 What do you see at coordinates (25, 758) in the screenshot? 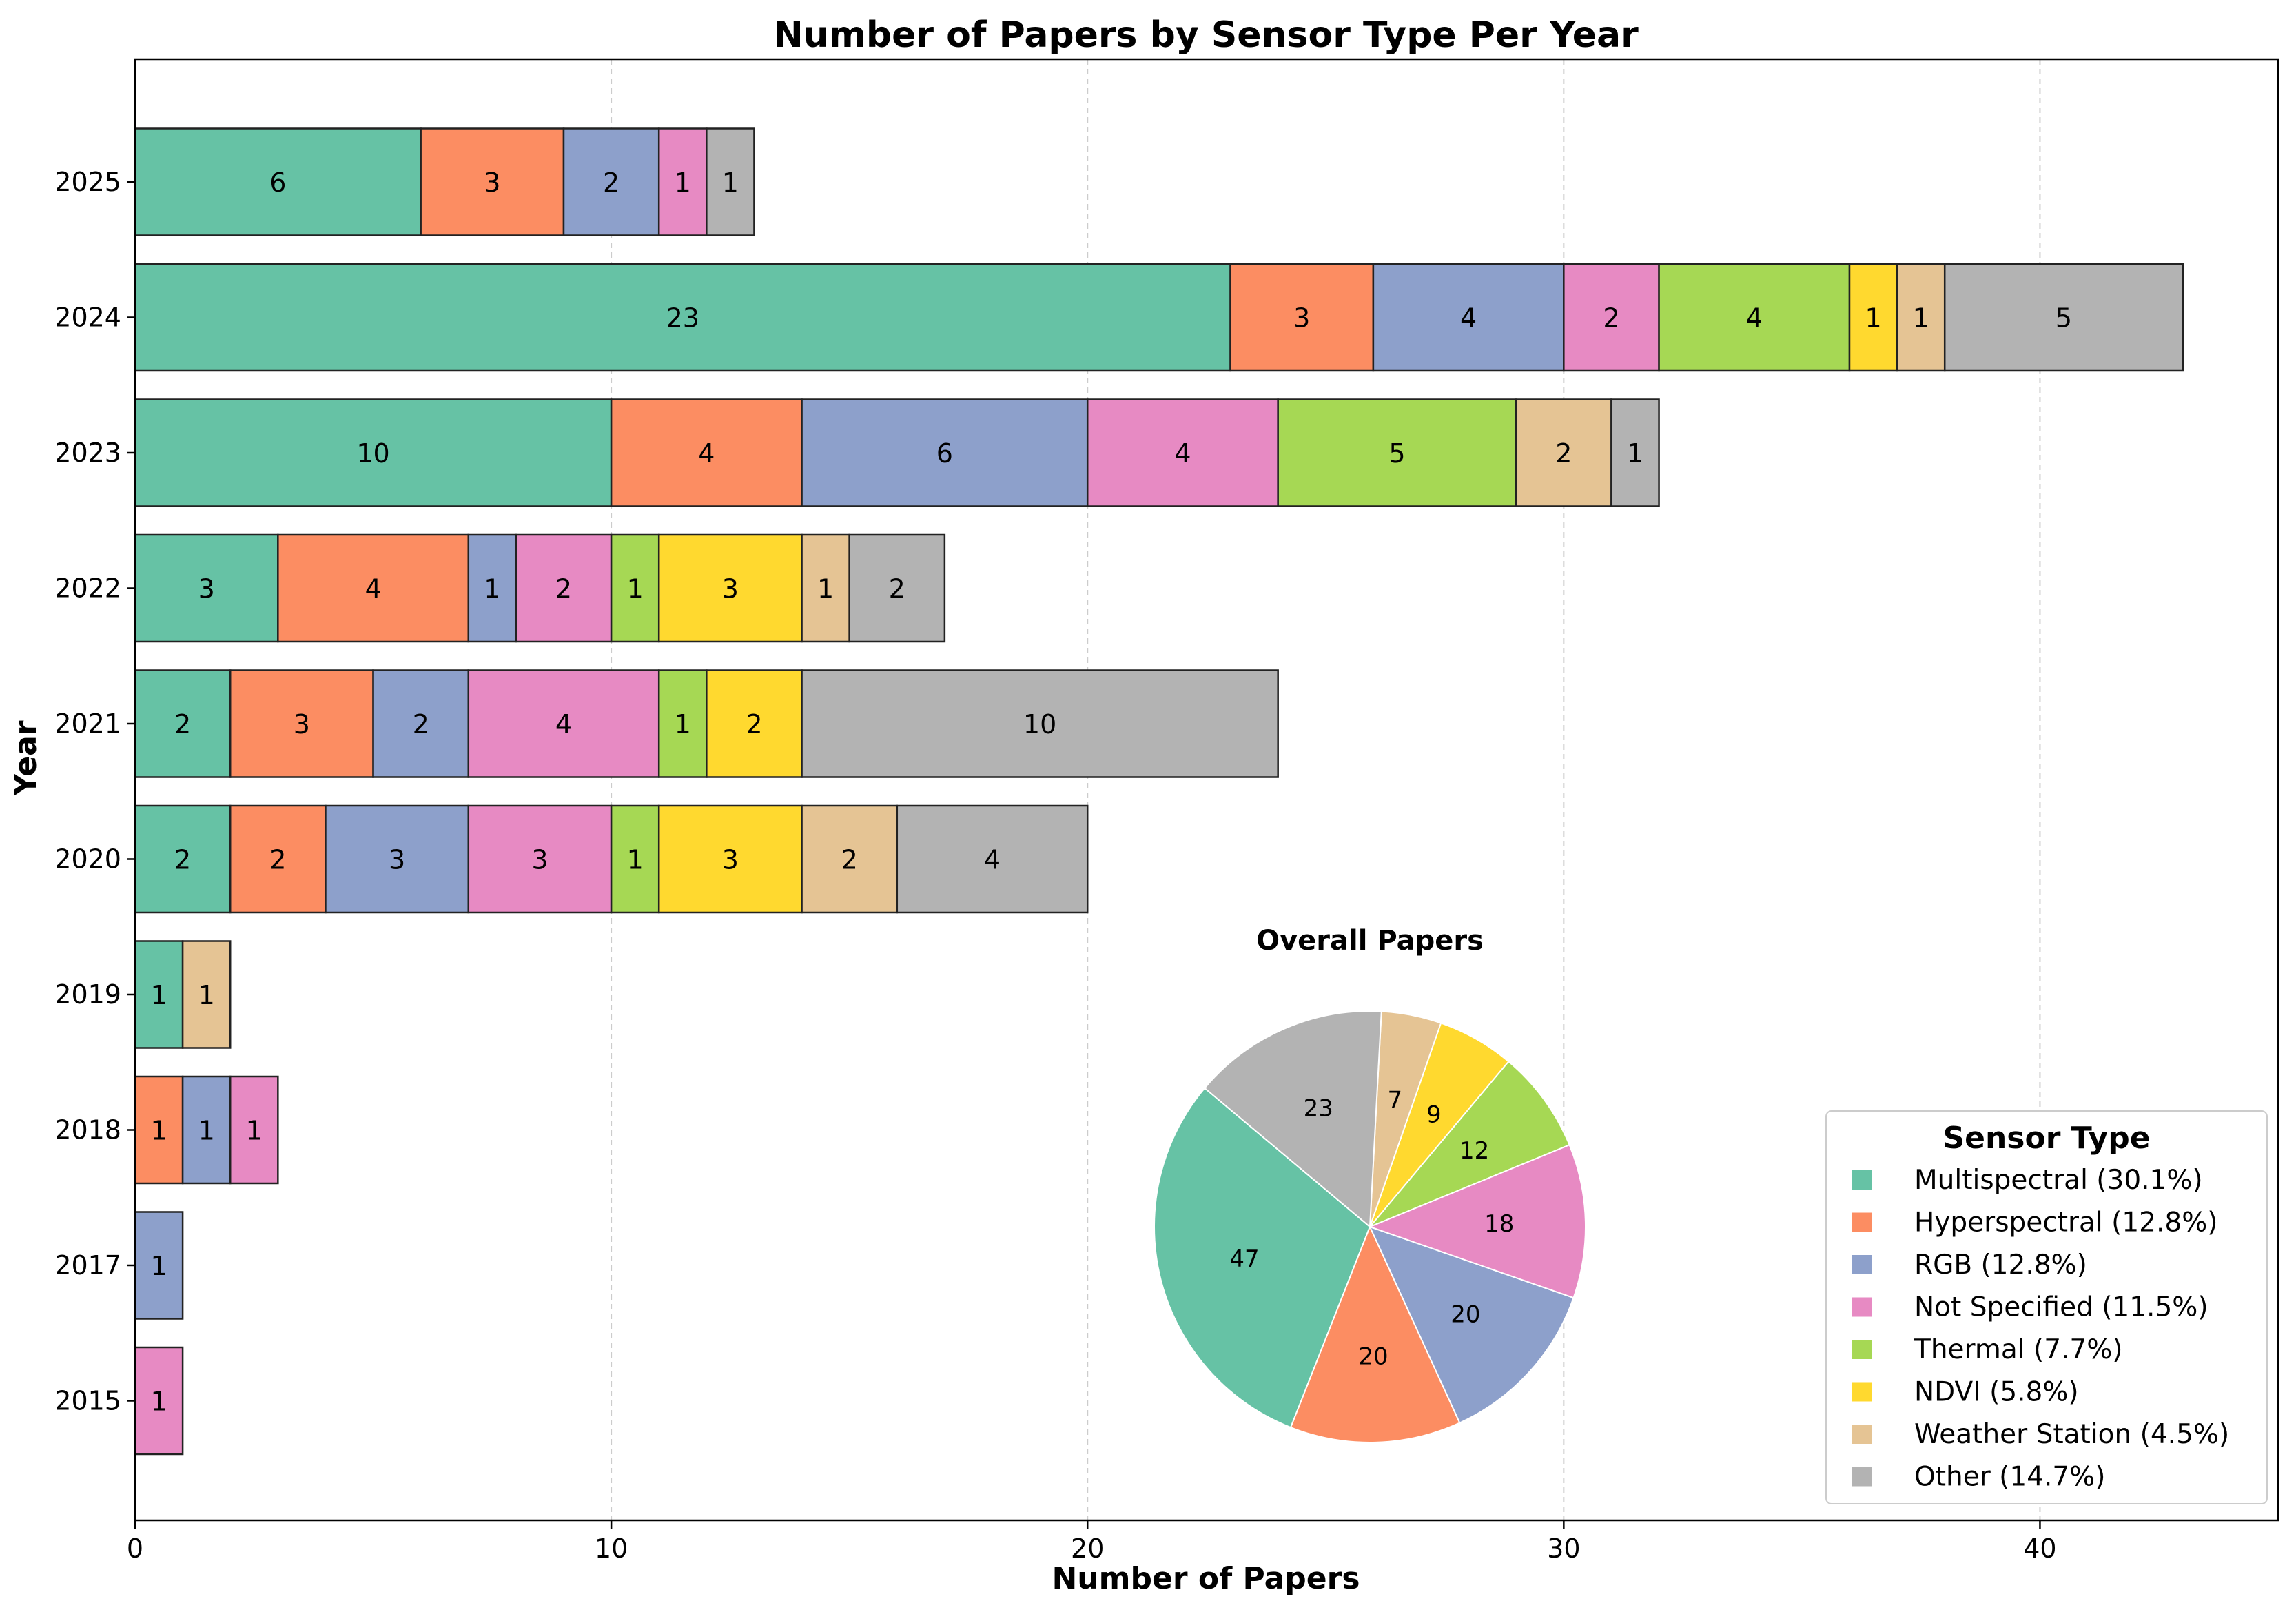
I see `y-axis-label: Year` at bounding box center [25, 758].